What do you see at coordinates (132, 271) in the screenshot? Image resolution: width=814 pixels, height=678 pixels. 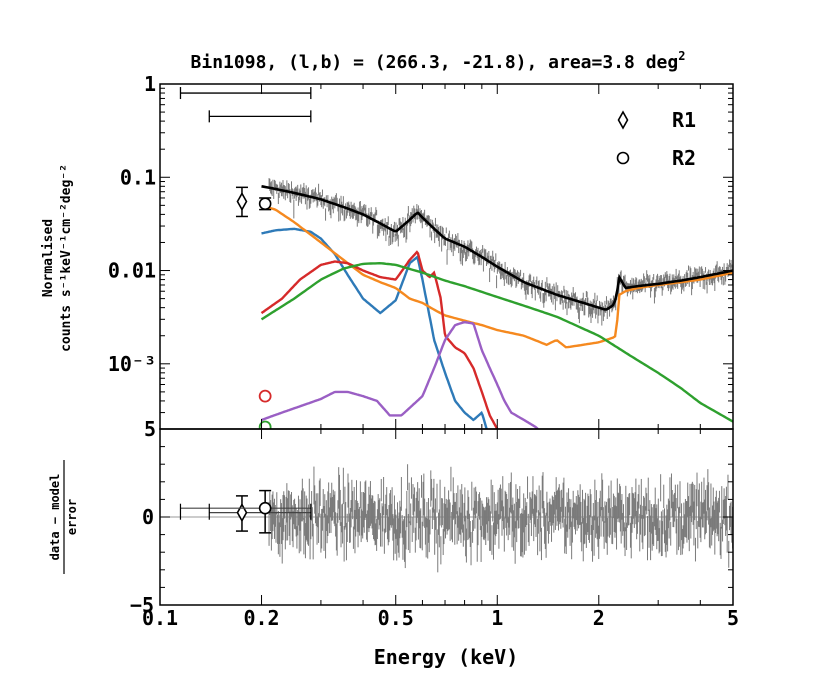 I see `y-tick-label: 0.01` at bounding box center [132, 271].